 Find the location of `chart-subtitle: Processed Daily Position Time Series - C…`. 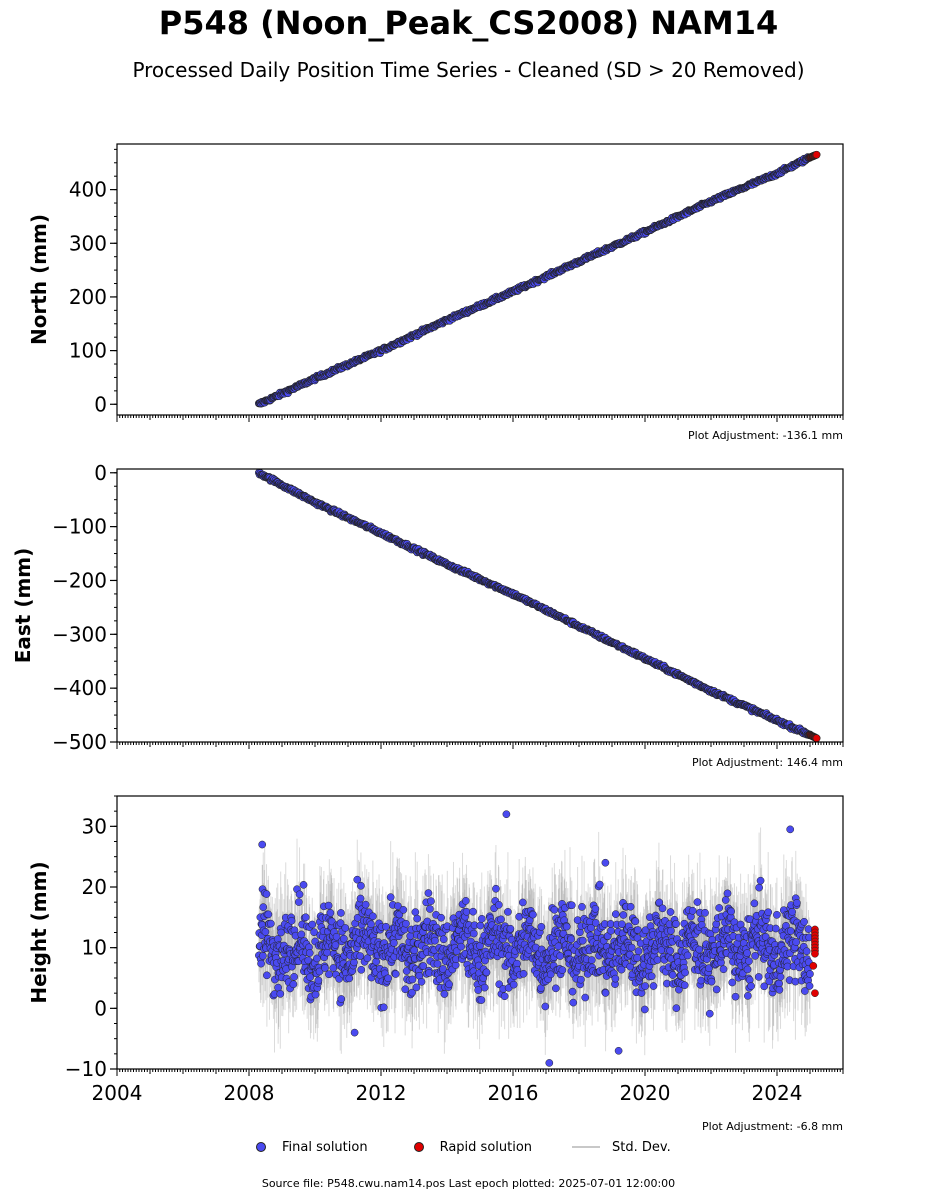

chart-subtitle: Processed Daily Position Time Series - C… is located at coordinates (468, 70).